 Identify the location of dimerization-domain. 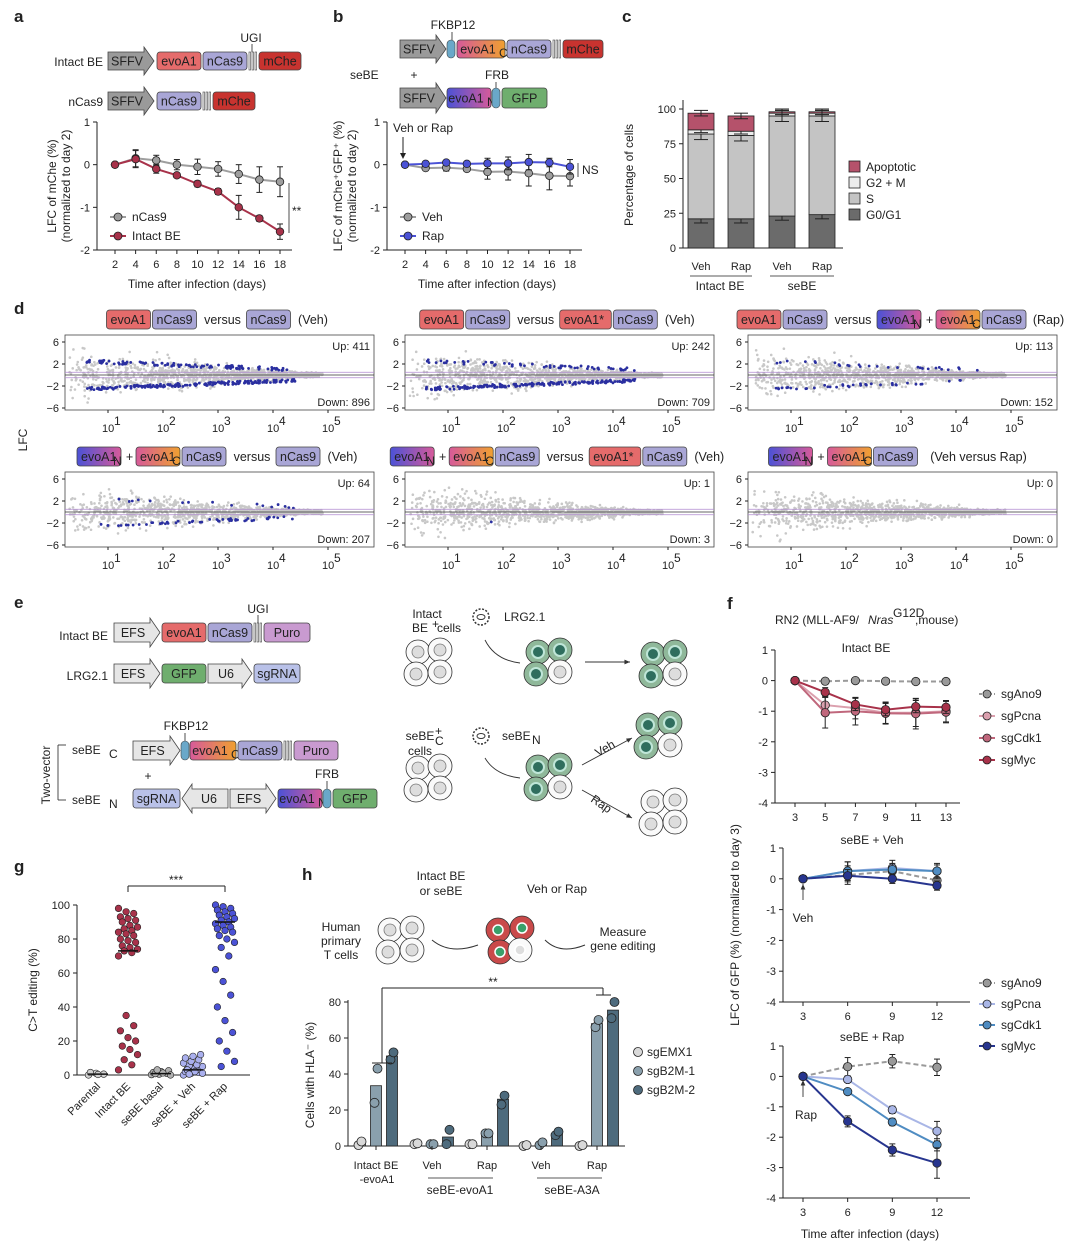
(451, 49).